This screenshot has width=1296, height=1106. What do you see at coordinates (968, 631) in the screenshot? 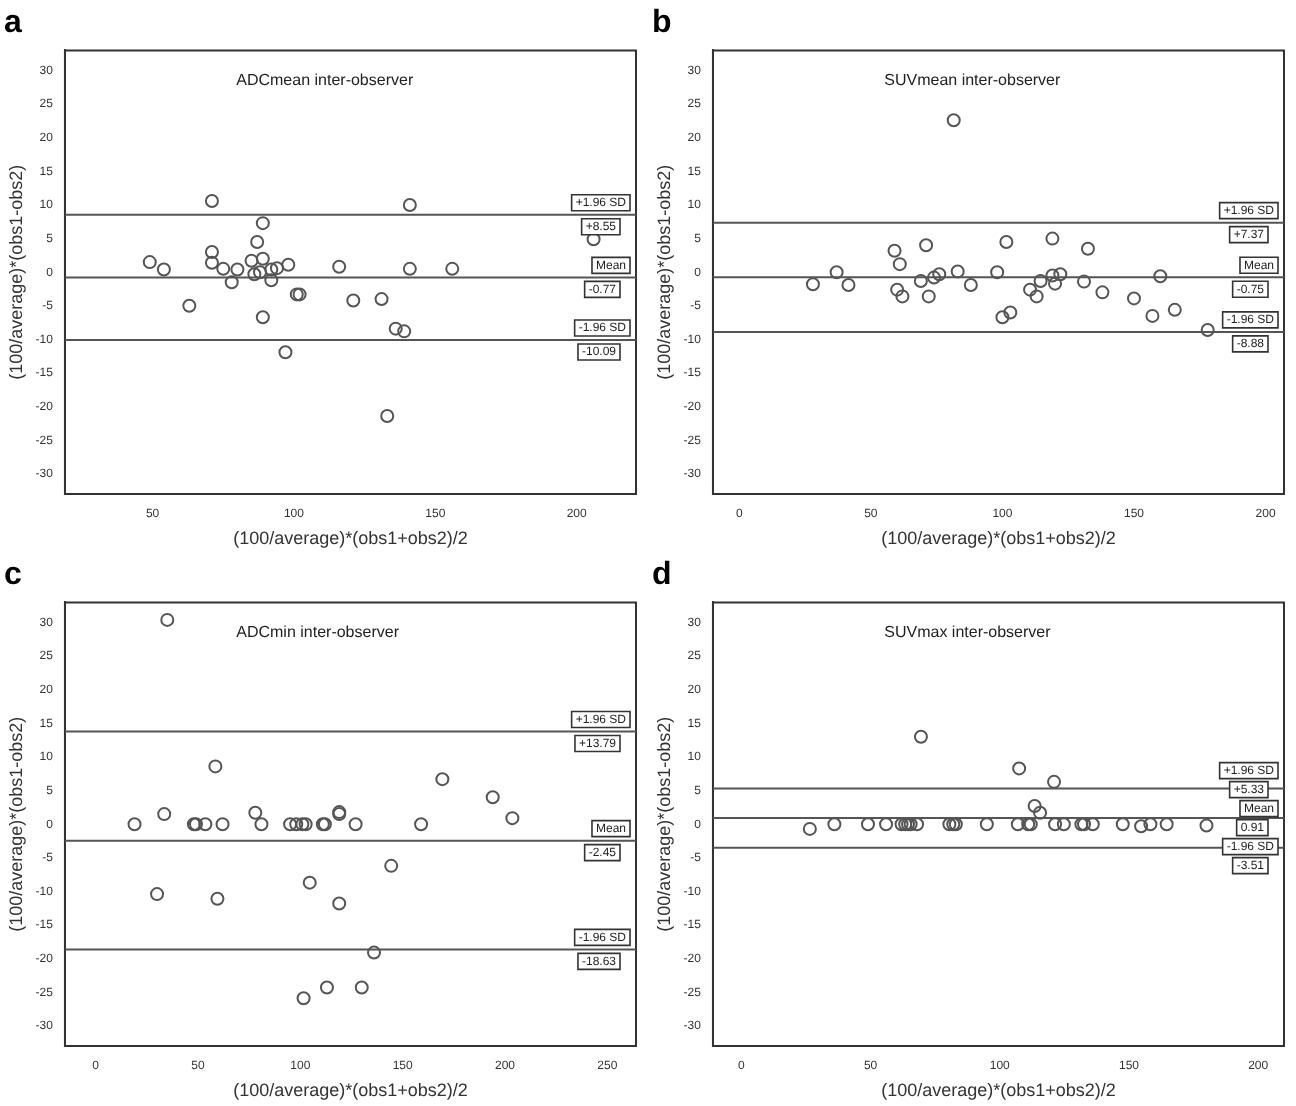
I see `annotation: SUVmax inter-observer` at bounding box center [968, 631].